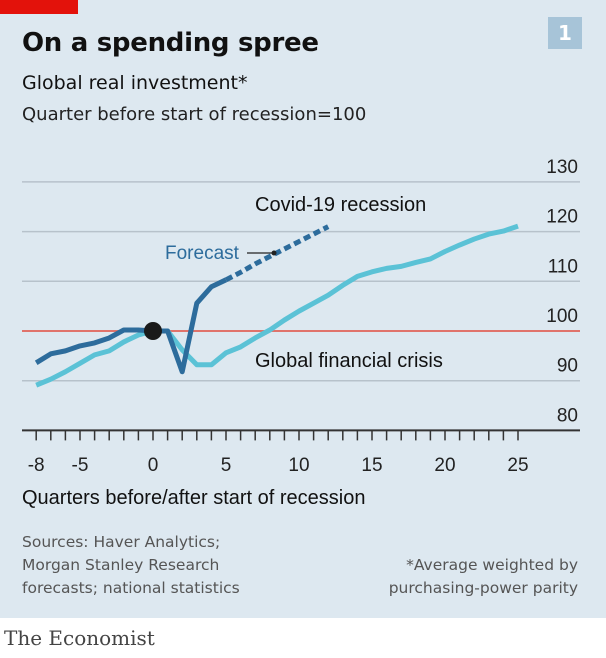 Image resolution: width=606 pixels, height=658 pixels. I want to click on footnote-line: purchasing-power parity, so click(483, 588).